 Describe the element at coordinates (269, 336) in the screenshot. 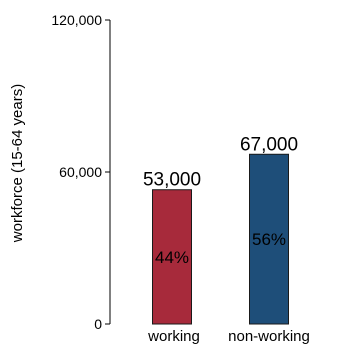

I see `category-label-non-working: non-working` at that location.